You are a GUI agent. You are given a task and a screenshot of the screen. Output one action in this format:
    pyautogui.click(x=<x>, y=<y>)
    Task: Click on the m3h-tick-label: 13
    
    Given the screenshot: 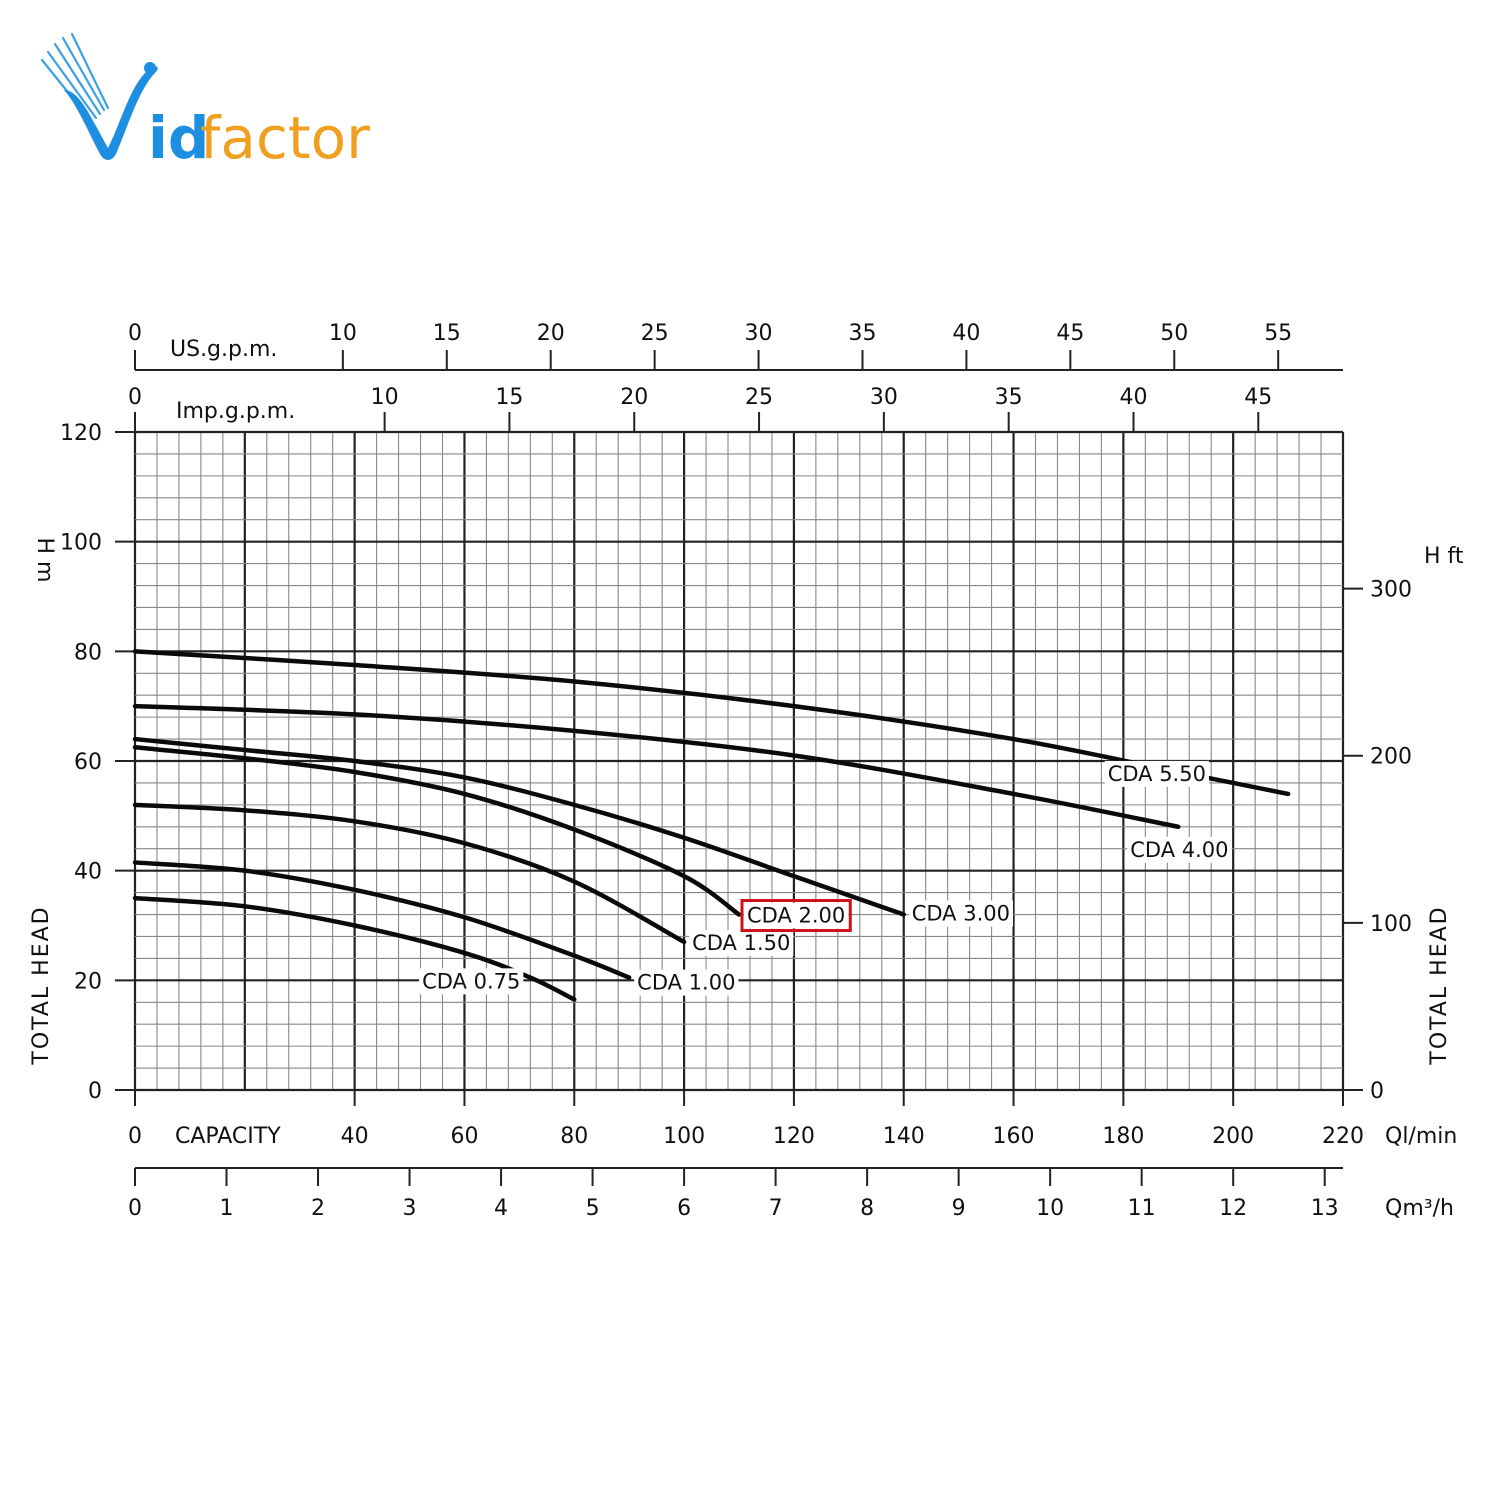 What is the action you would take?
    pyautogui.click(x=1325, y=1208)
    